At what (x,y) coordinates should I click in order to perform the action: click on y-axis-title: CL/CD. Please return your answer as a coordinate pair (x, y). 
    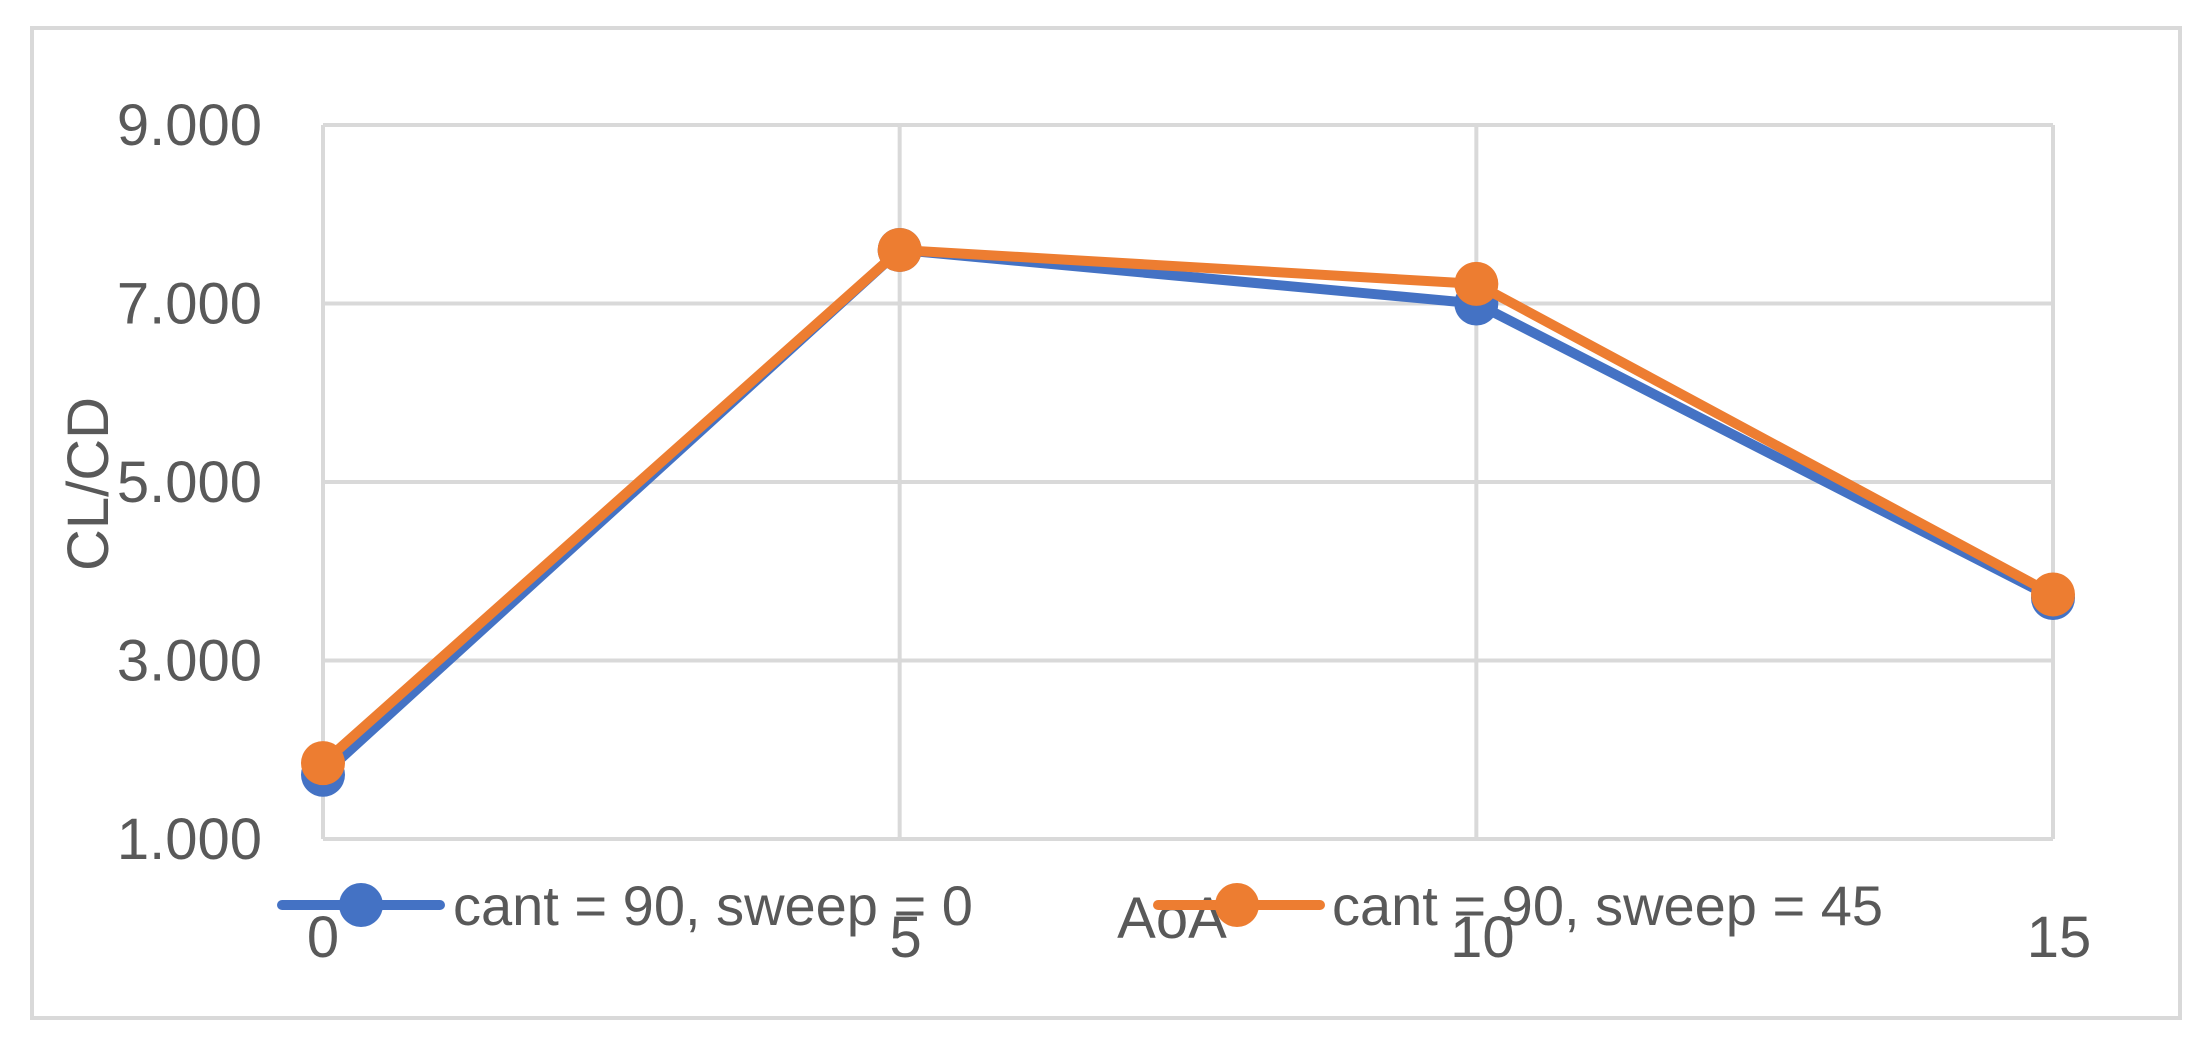
    Looking at the image, I should click on (88, 484).